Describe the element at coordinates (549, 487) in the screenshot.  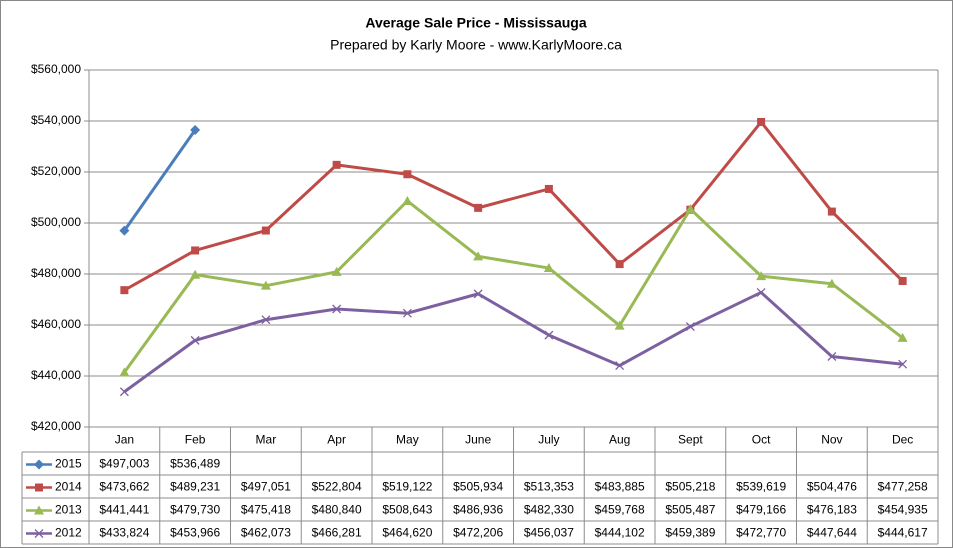
I see `table-value: $513,353` at that location.